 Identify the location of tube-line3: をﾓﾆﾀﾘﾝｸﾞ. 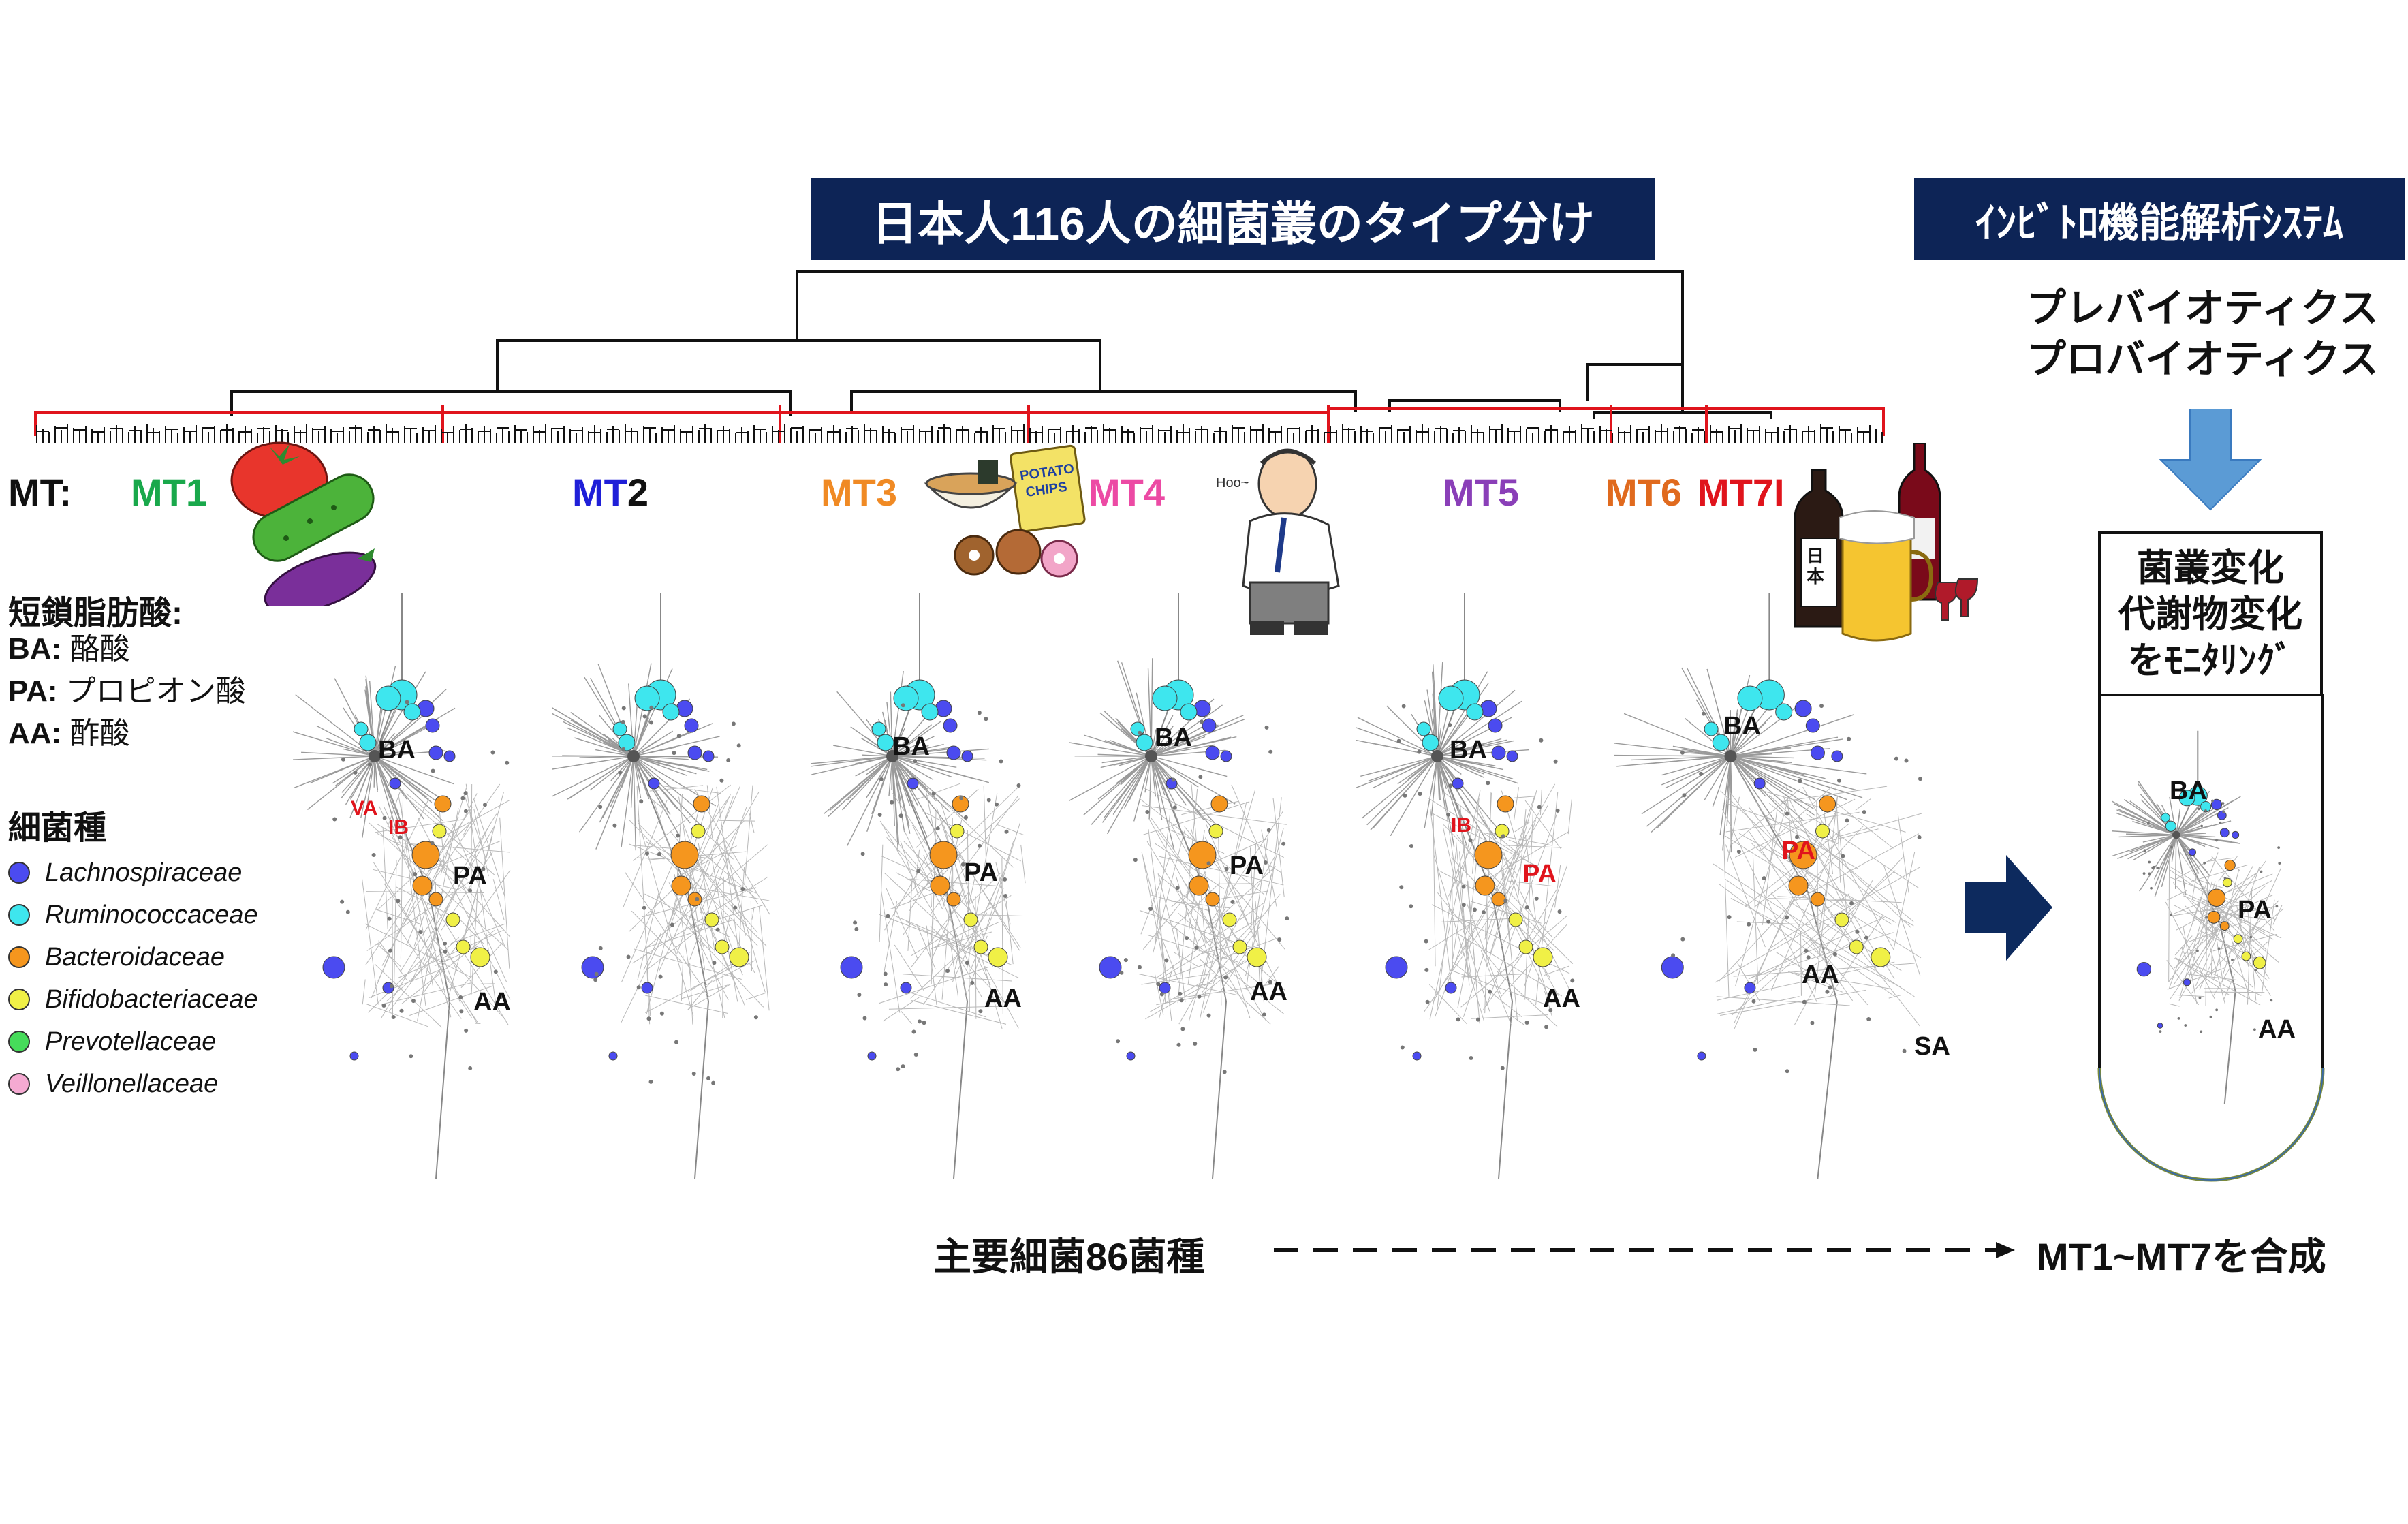
(2210, 660).